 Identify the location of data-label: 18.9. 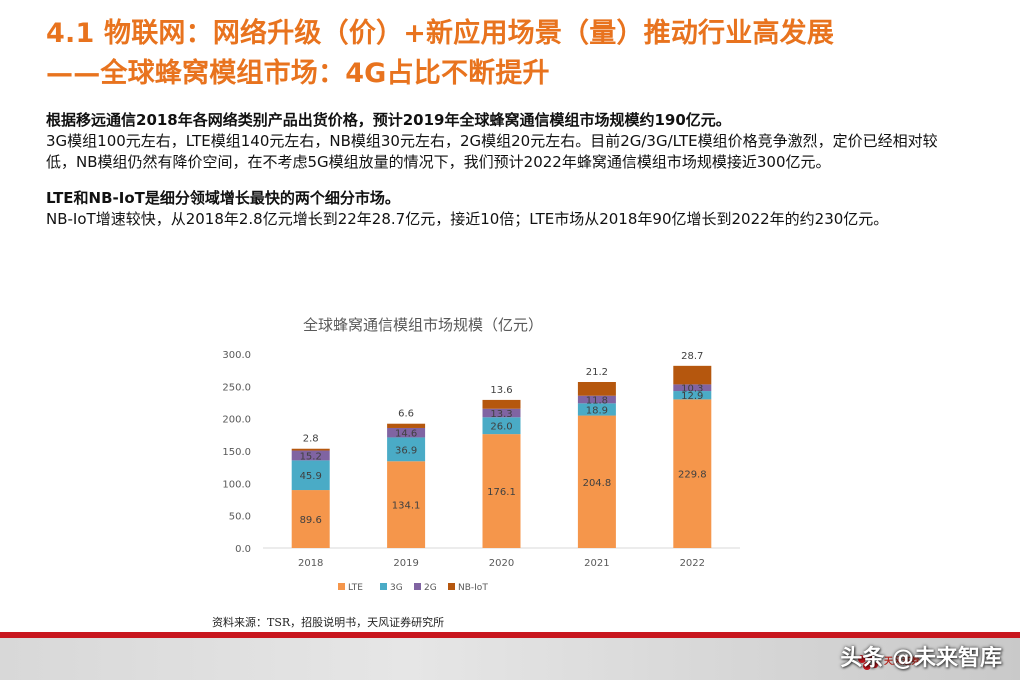
(597, 410).